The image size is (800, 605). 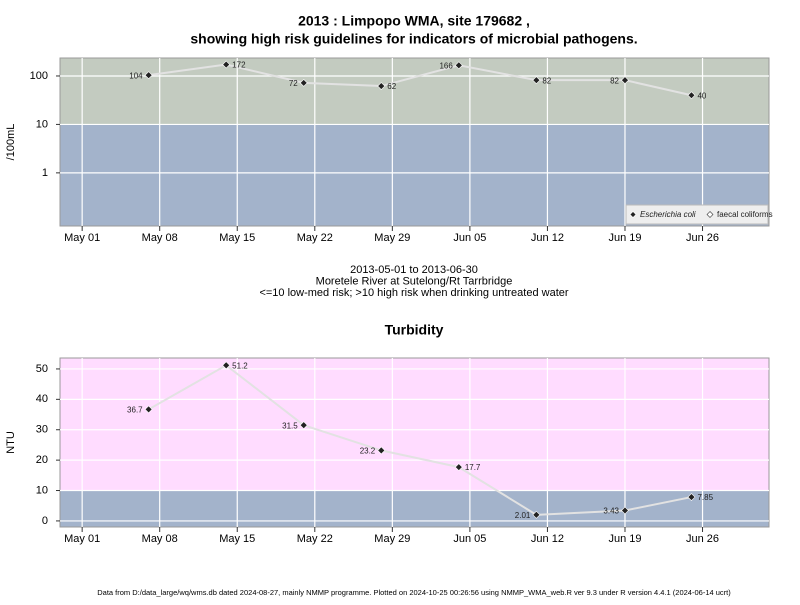 I want to click on series-line, so click(x=420, y=80).